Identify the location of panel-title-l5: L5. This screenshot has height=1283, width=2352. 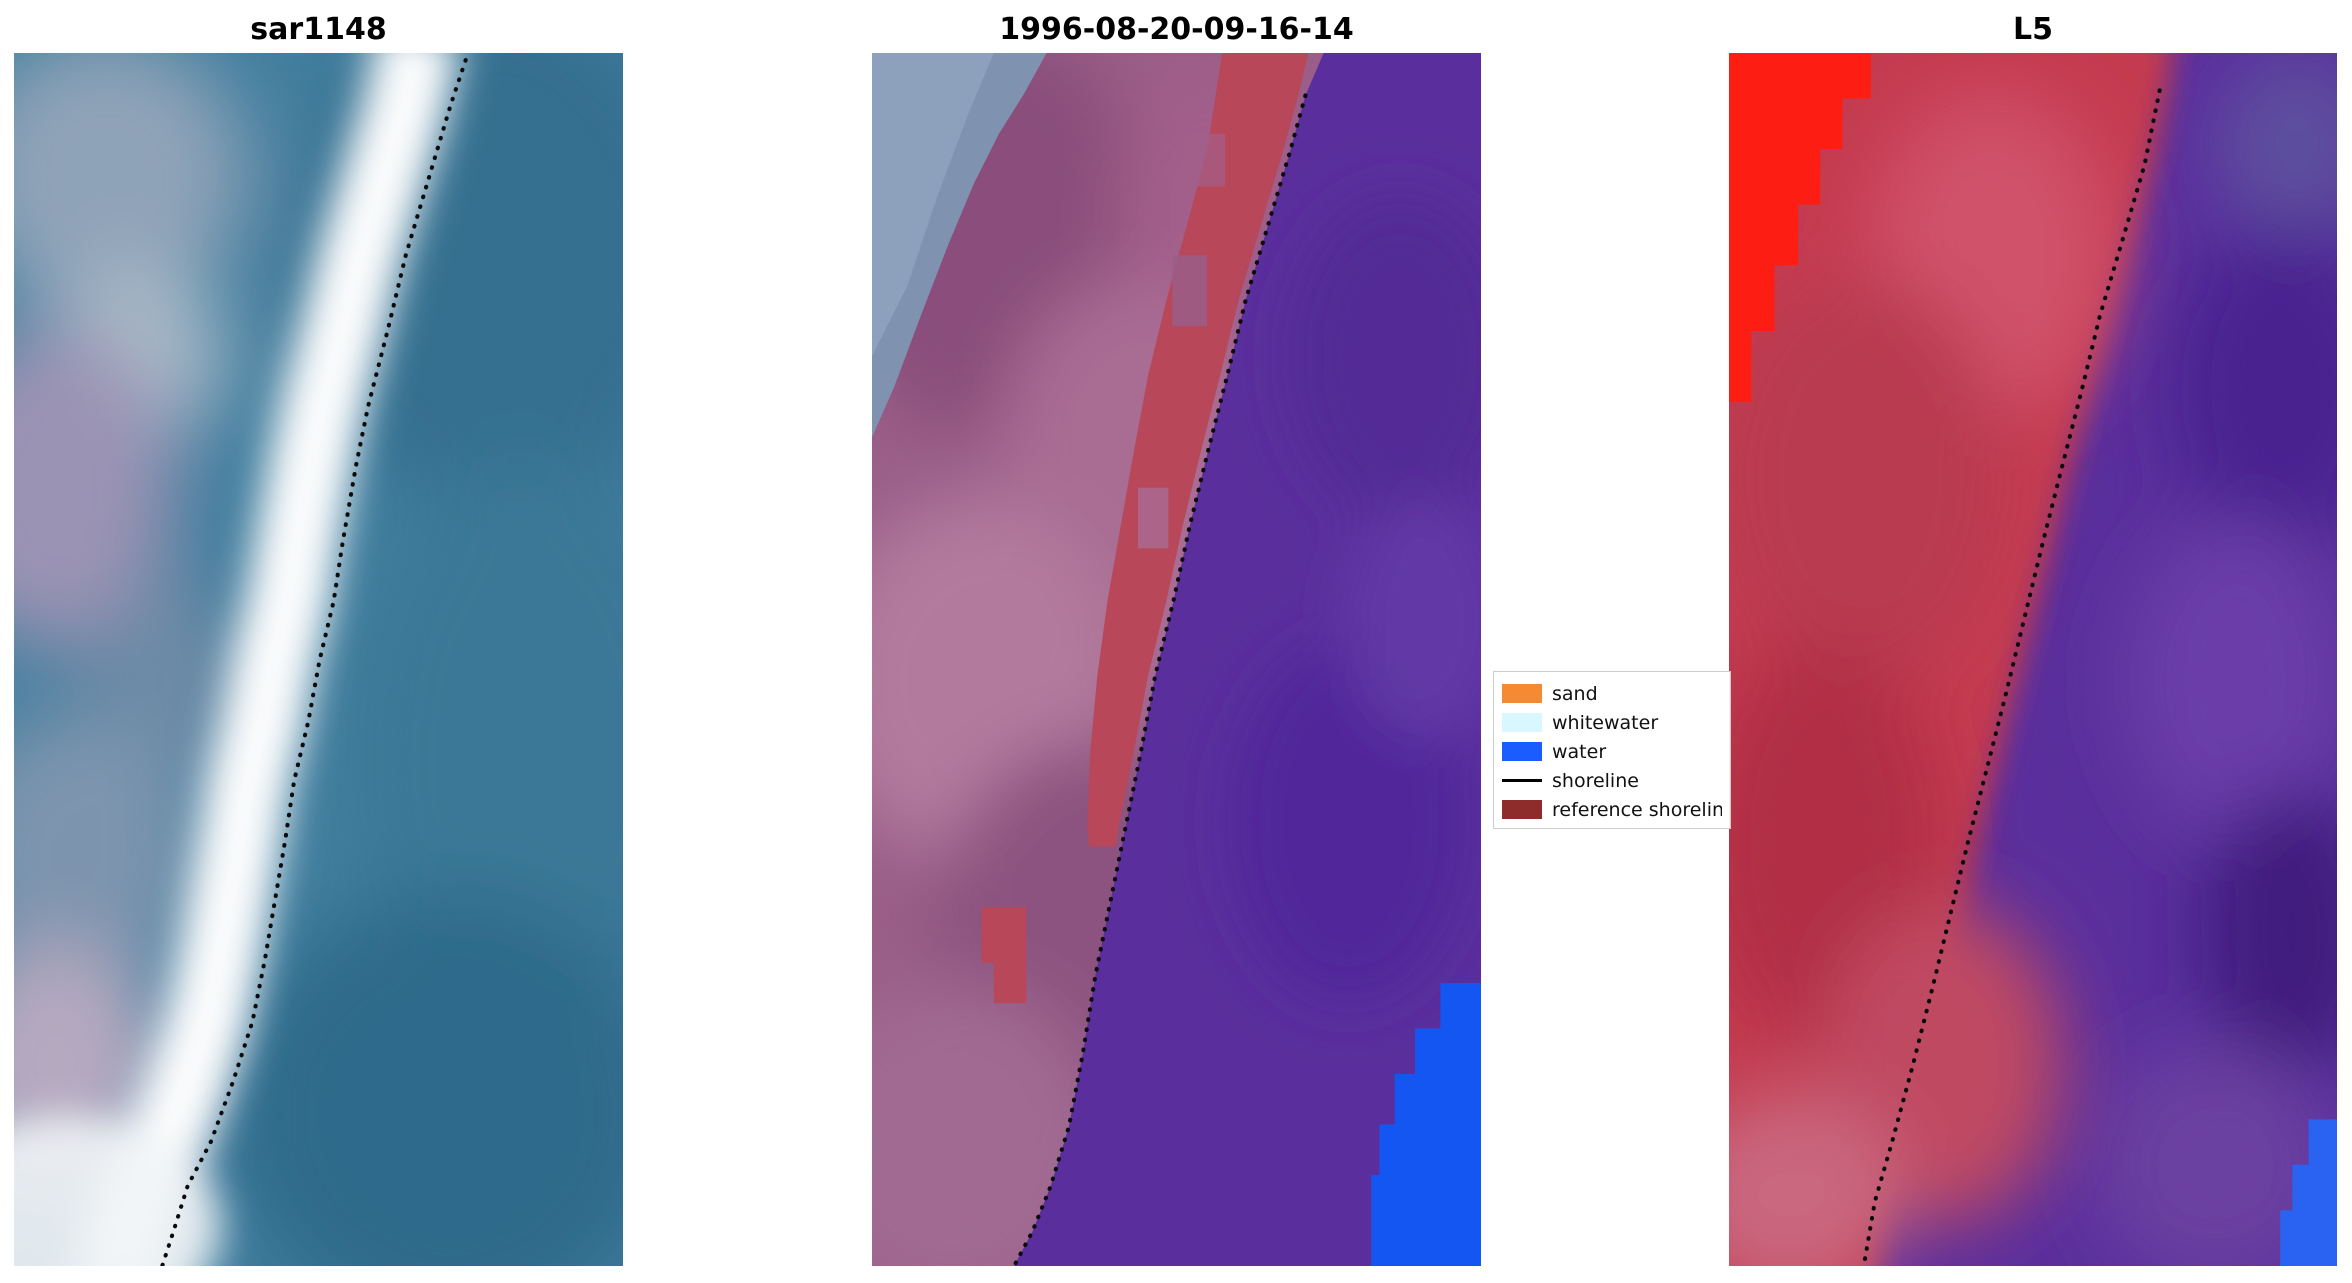
(2033, 29).